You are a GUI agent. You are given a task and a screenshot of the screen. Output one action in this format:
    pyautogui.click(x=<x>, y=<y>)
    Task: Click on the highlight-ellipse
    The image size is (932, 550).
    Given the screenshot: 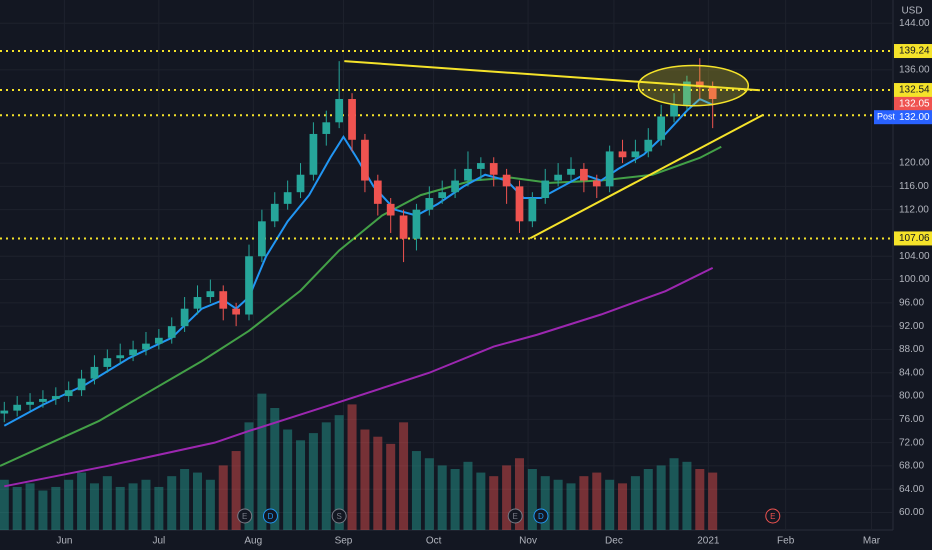 What is the action you would take?
    pyautogui.click(x=693, y=85)
    